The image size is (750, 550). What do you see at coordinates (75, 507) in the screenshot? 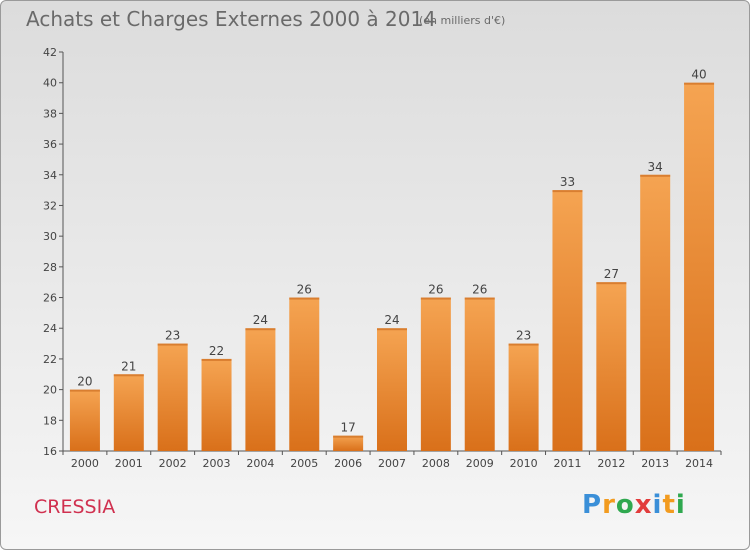
I see `place-name: CRESSIA` at bounding box center [75, 507].